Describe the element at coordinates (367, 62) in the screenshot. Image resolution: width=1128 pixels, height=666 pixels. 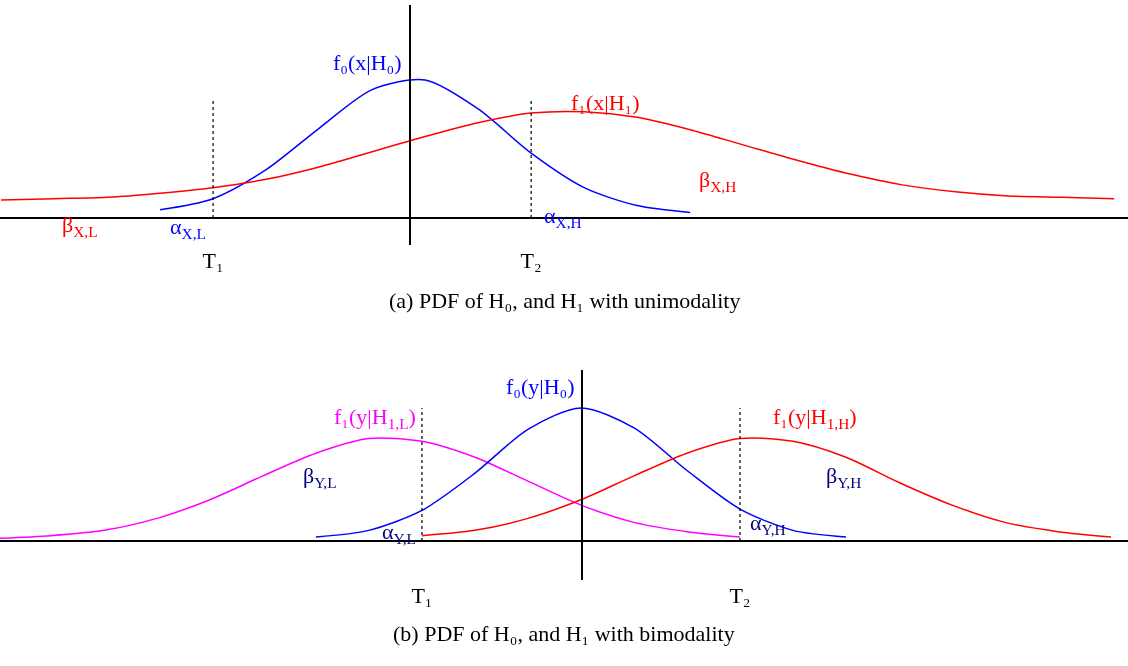
I see `series-label: f₀(x|H₀)` at that location.